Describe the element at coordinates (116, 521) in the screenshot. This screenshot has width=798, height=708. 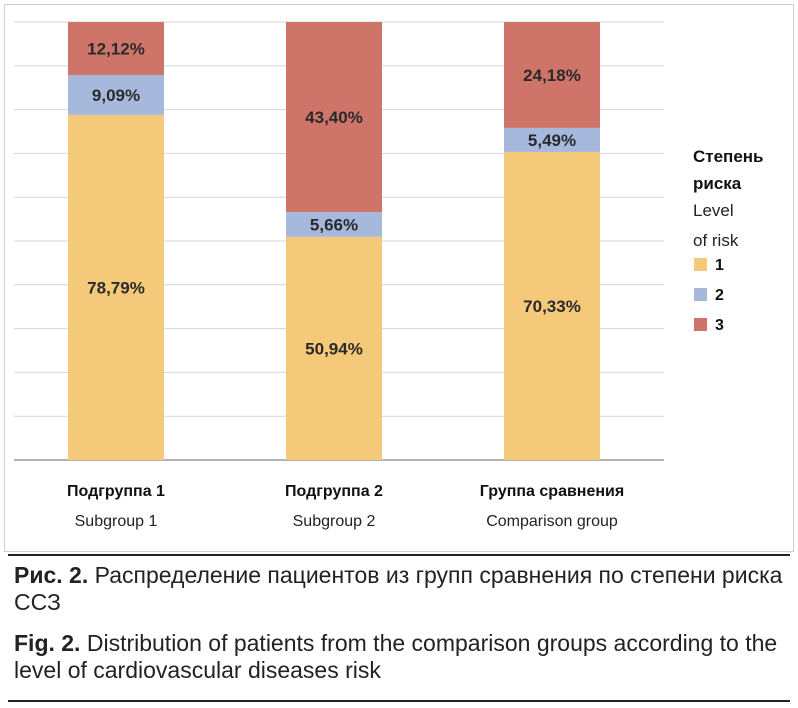
I see `category-label-en-1: Subgroup 1` at that location.